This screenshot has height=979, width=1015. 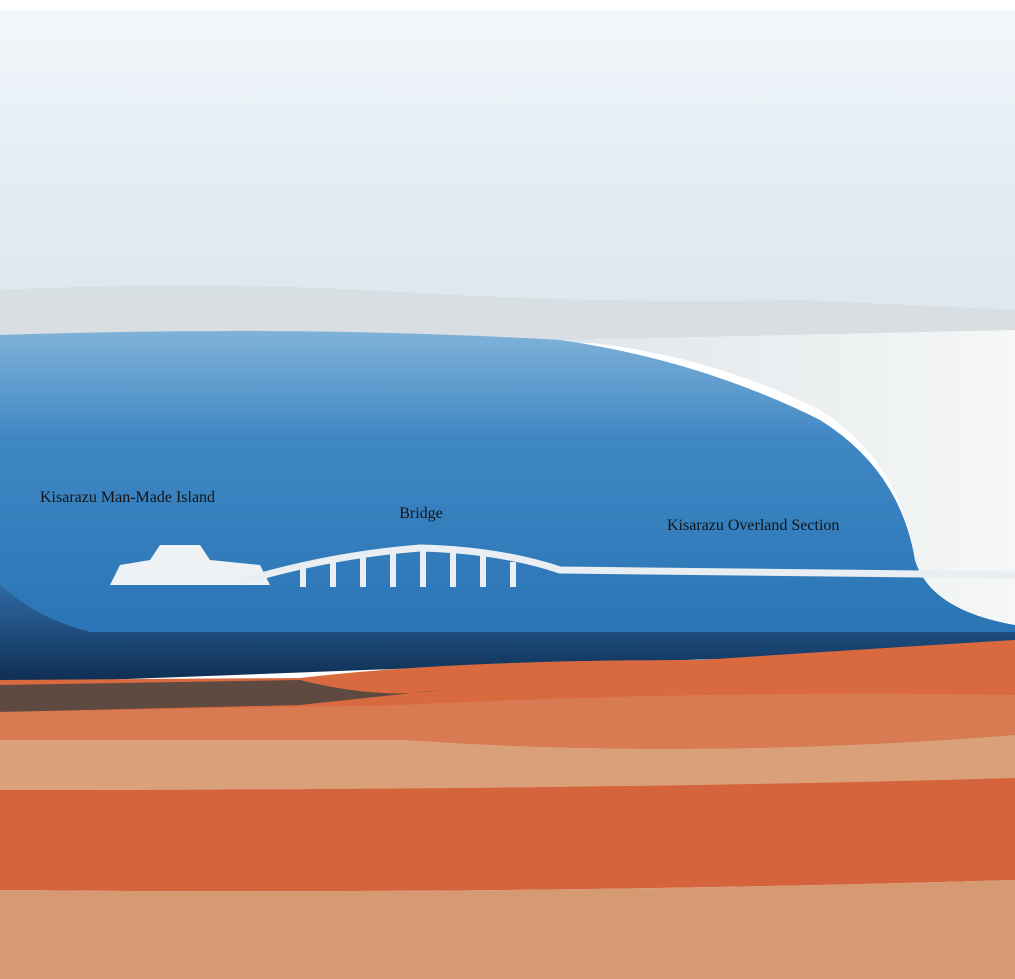 I want to click on label: Kisarazu Overland Section, so click(x=753, y=525).